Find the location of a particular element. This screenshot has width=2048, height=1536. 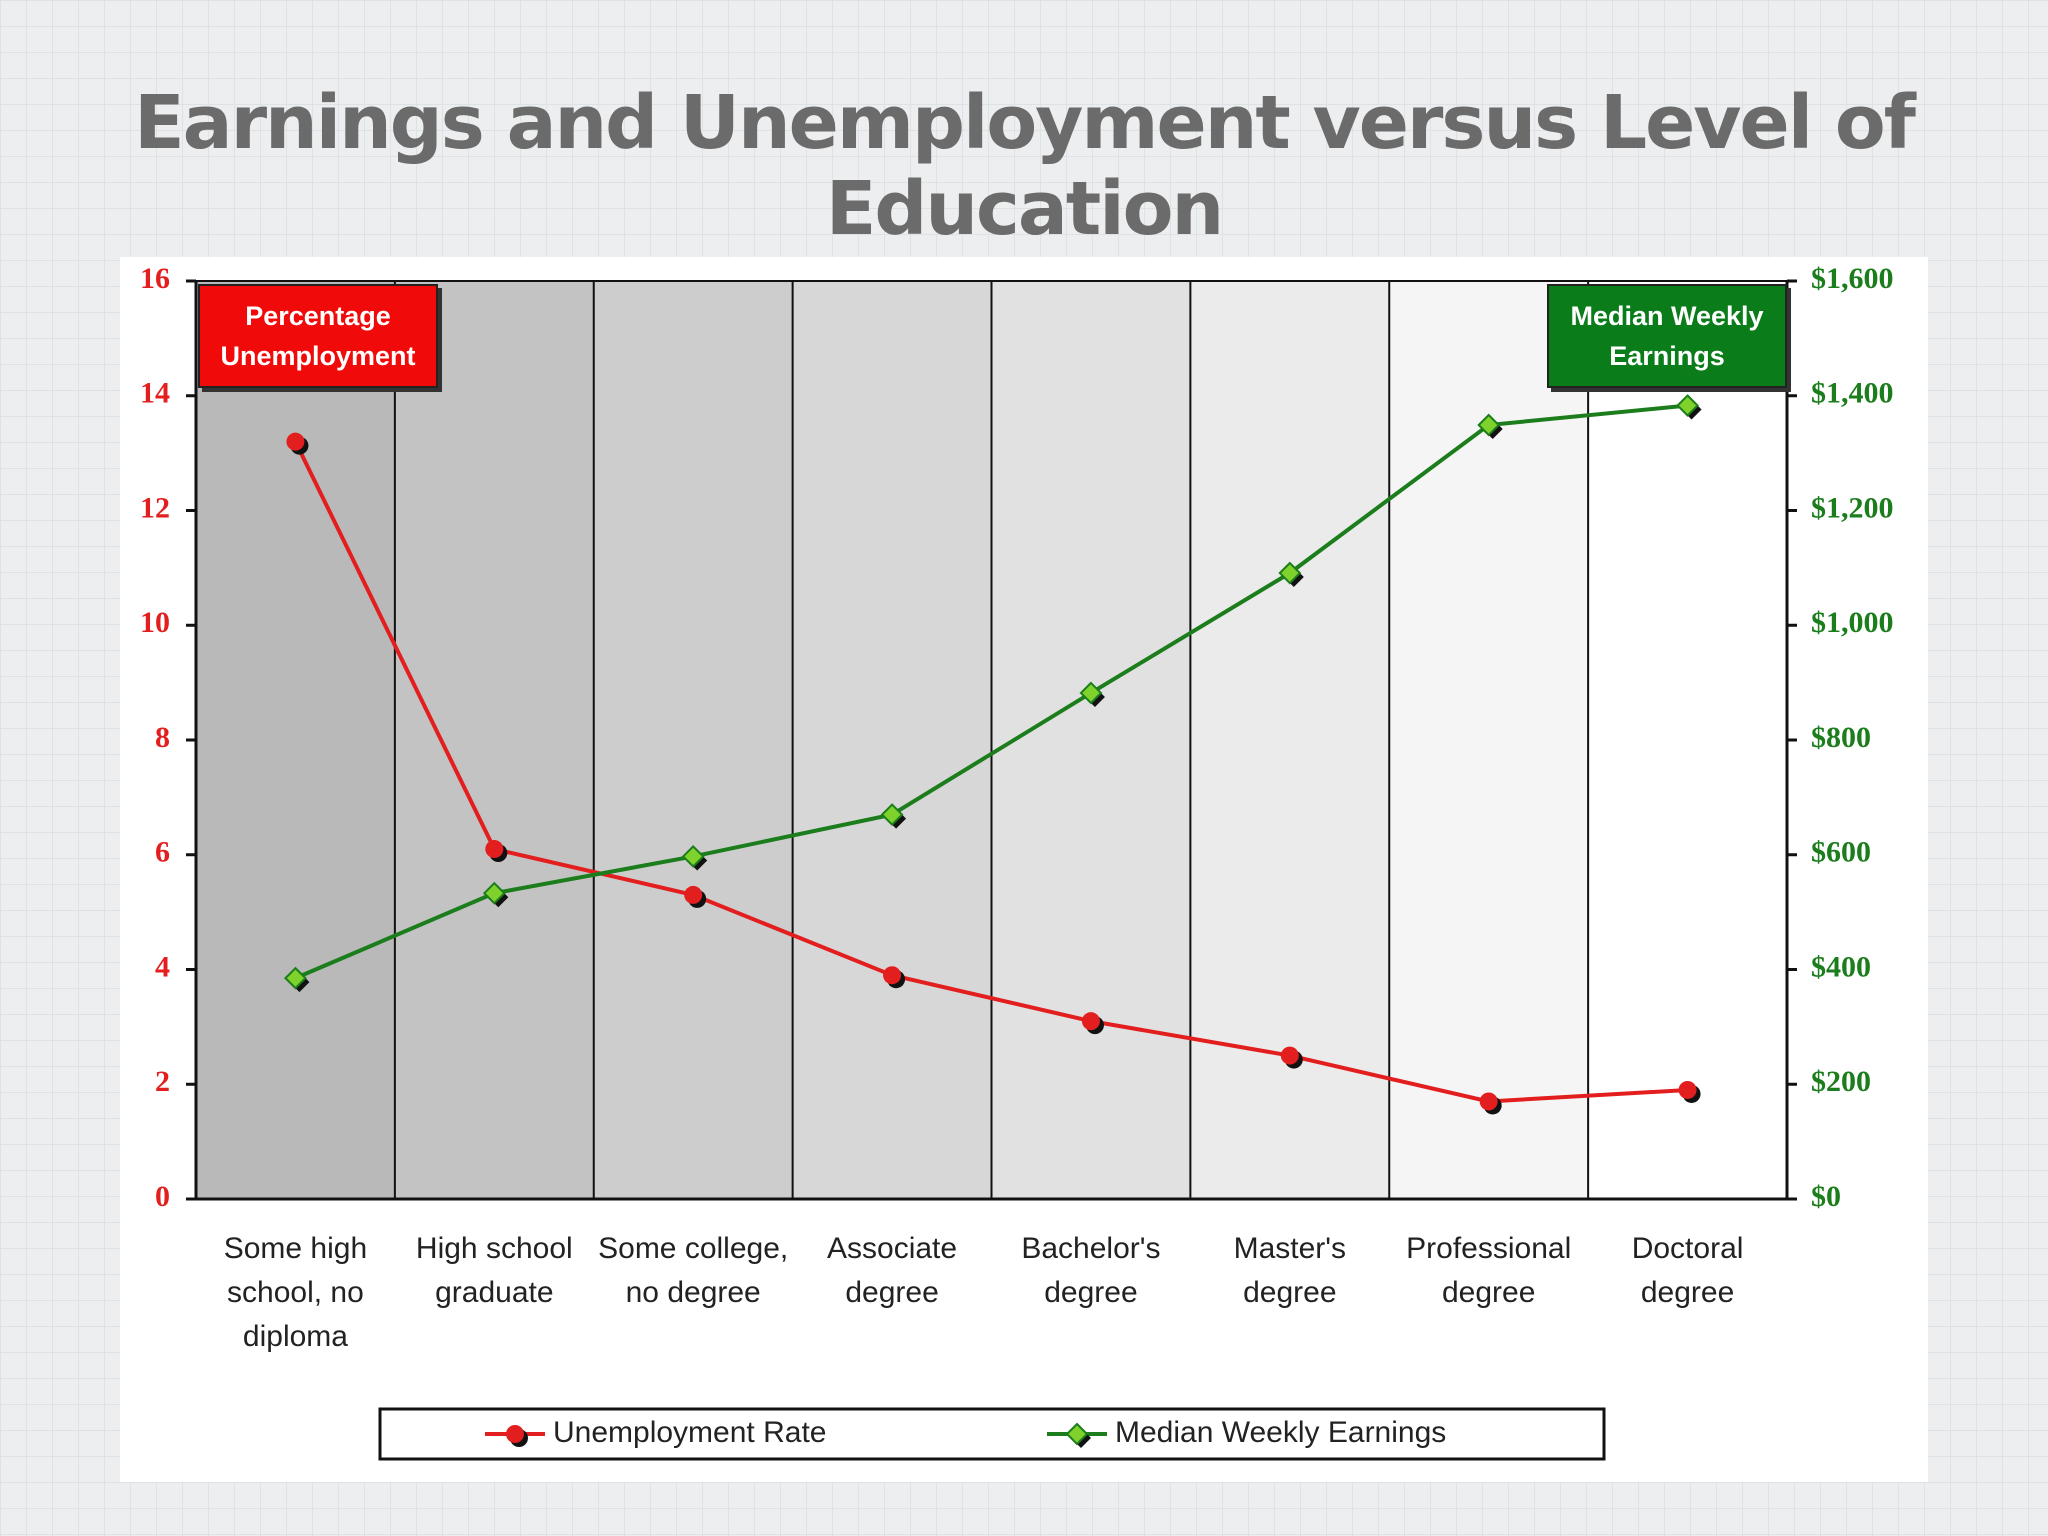

y-tick-label: 12 is located at coordinates (155, 507).